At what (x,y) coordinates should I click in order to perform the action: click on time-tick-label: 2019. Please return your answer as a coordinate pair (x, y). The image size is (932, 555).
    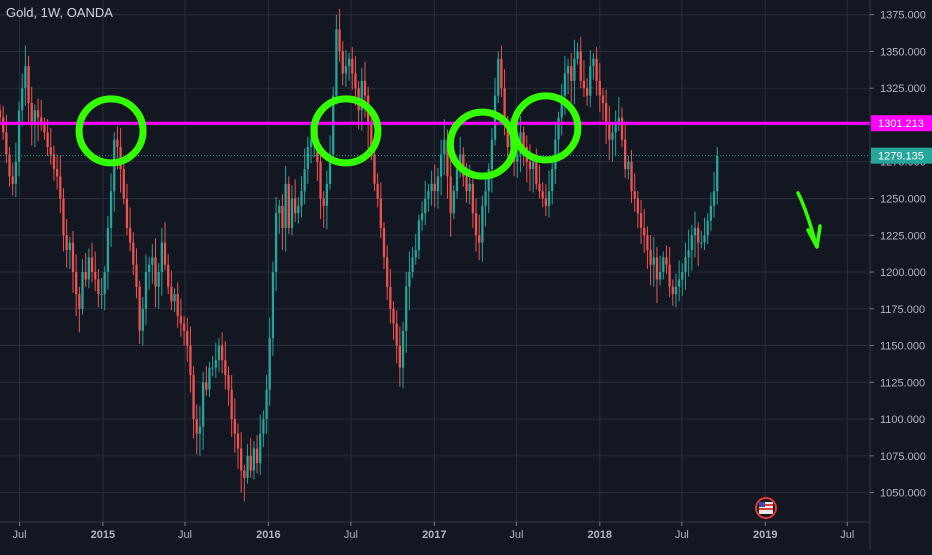
    Looking at the image, I should click on (765, 535).